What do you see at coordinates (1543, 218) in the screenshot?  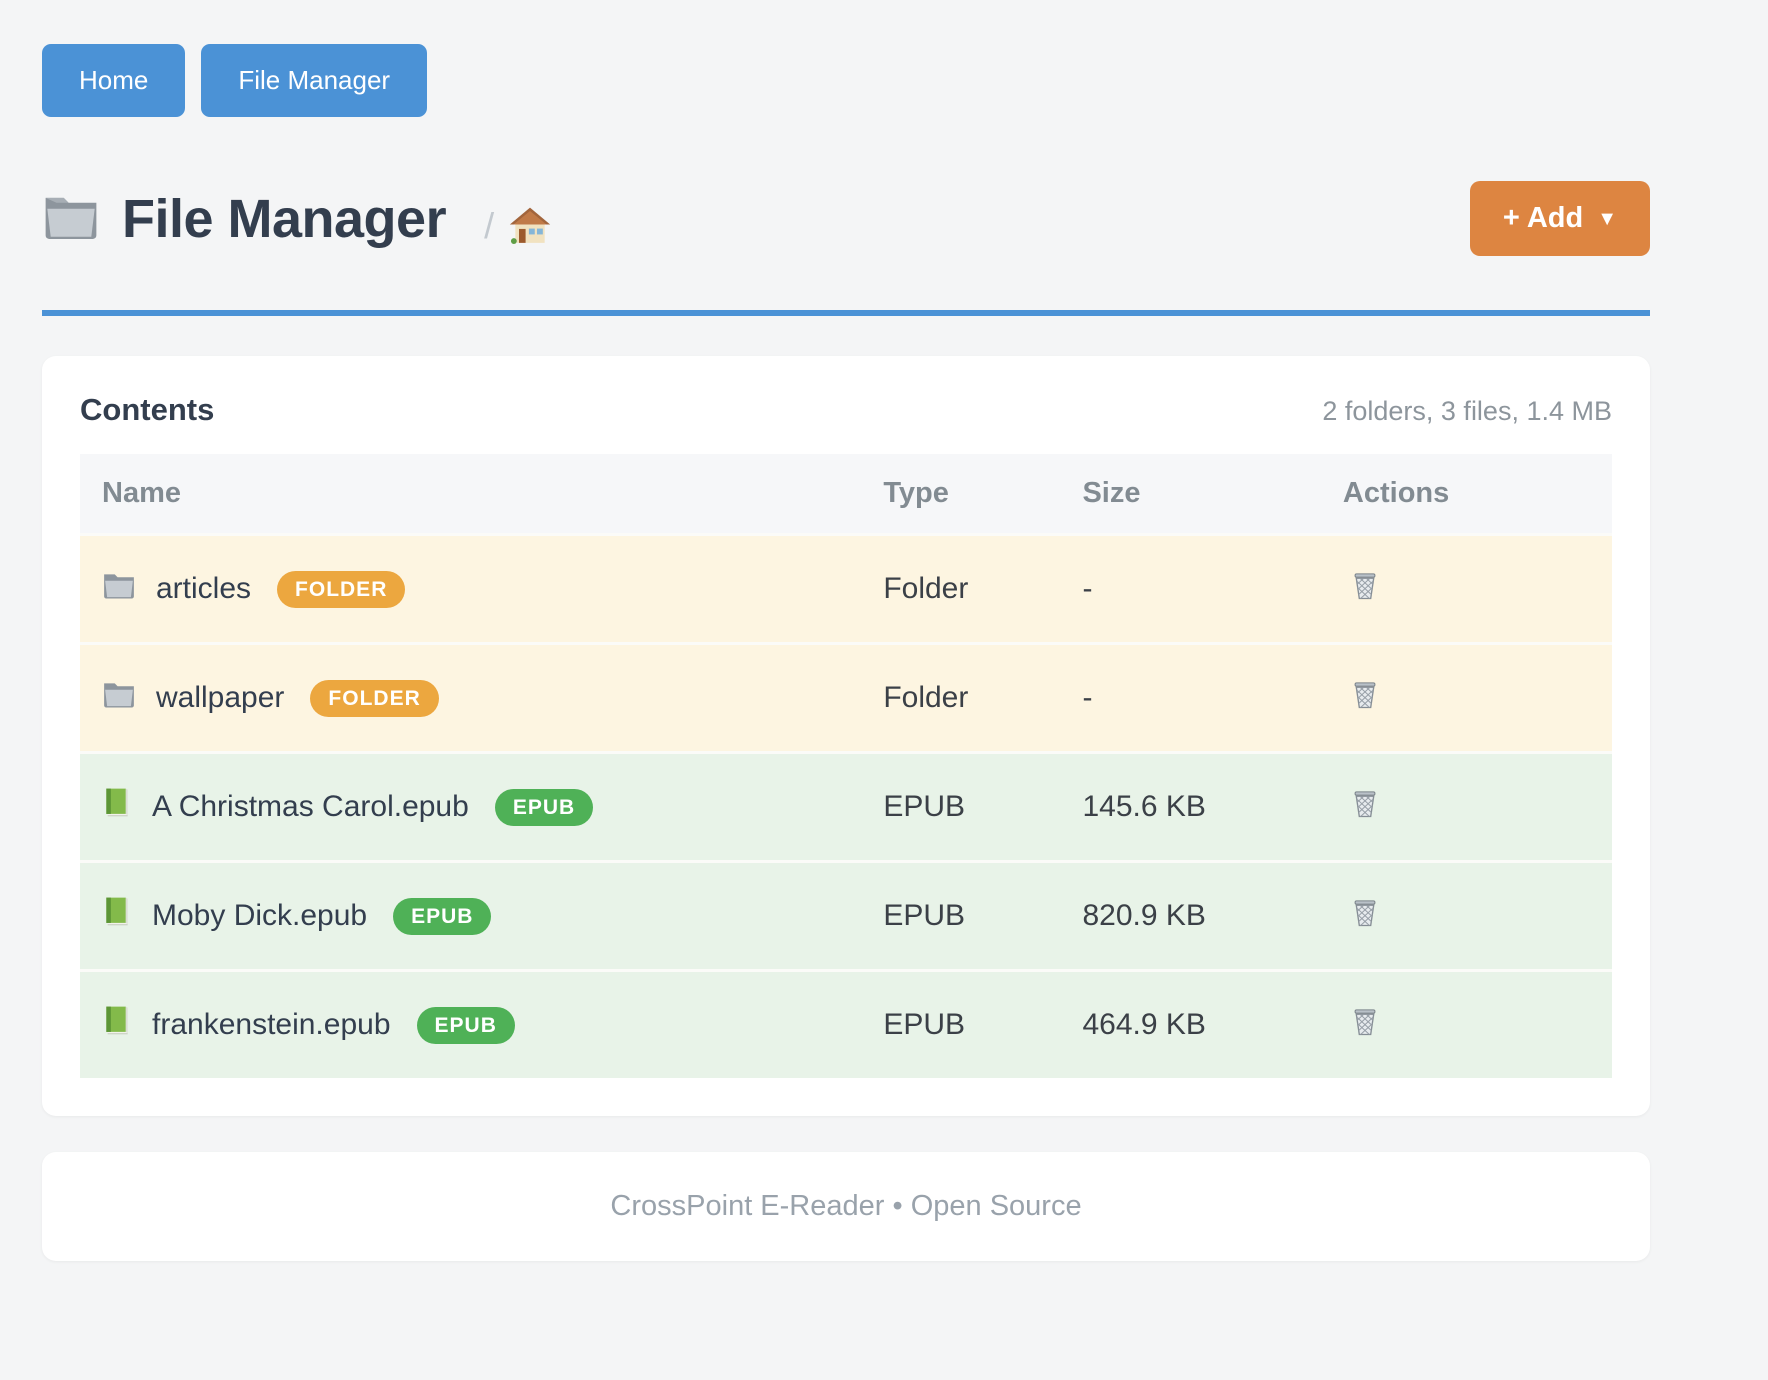 I see `add-button-label: + Add` at bounding box center [1543, 218].